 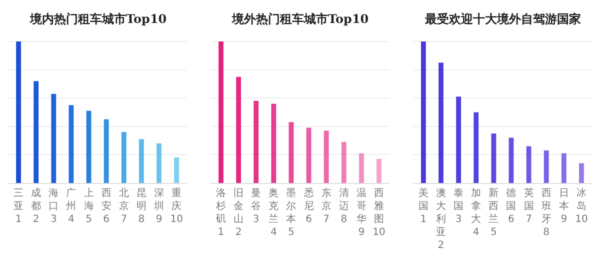 I want to click on x-tick-label: 北京 7, so click(x=123, y=206).